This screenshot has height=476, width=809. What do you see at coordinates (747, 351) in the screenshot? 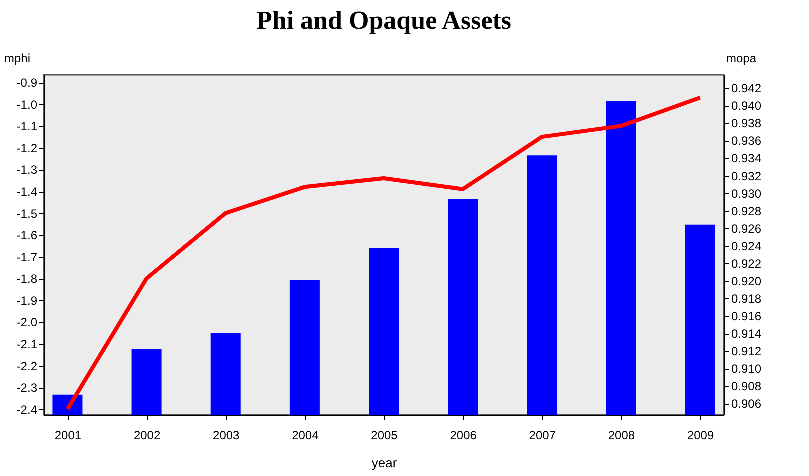
I see `y2-tick-label: 0.912` at bounding box center [747, 351].